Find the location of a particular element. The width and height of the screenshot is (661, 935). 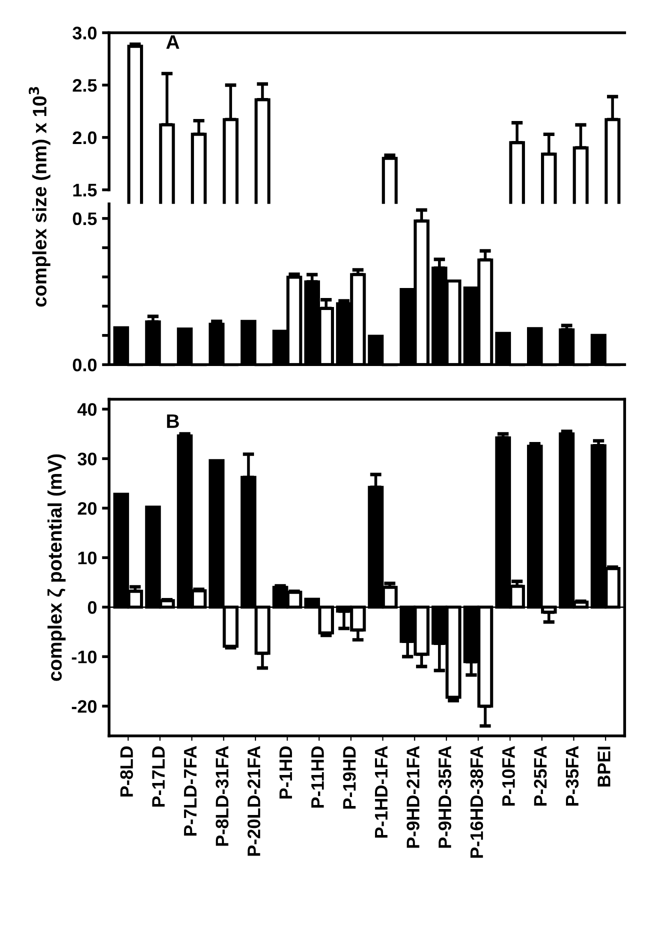

x-tick-label: P-9HD-35FA is located at coordinates (445, 797).